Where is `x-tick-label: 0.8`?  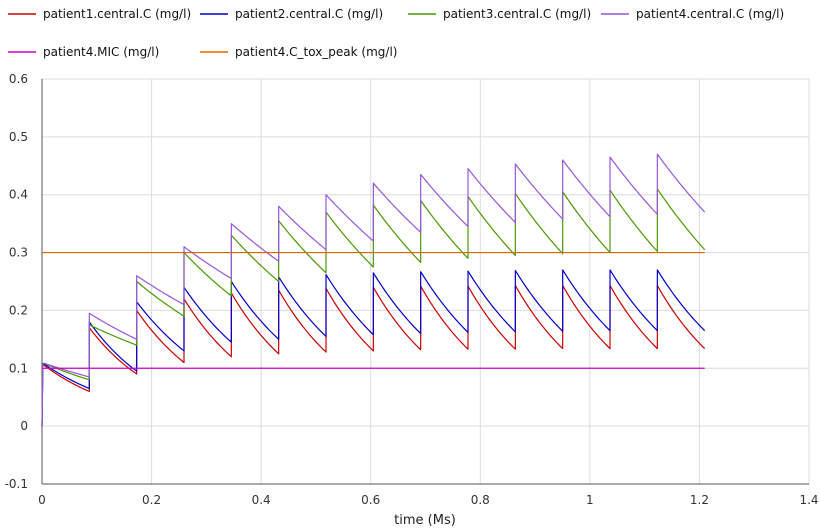
x-tick-label: 0.8 is located at coordinates (480, 500).